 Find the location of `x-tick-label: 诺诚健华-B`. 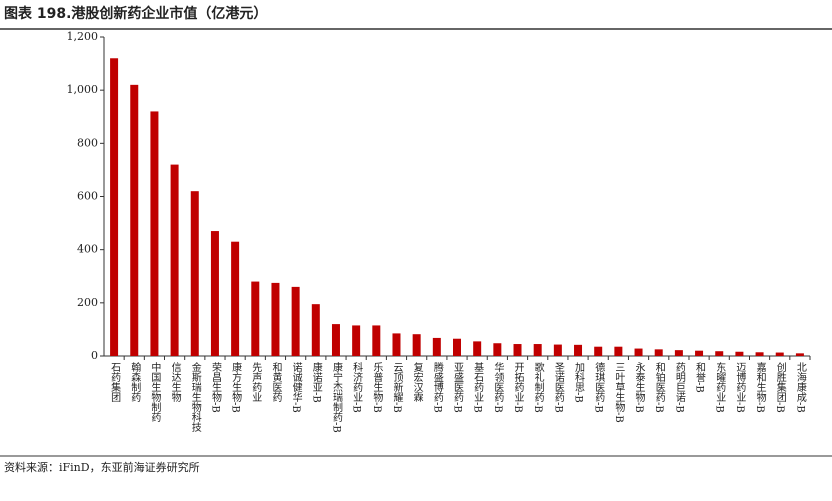

x-tick-label: 诺诚健华-B is located at coordinates (296, 387).